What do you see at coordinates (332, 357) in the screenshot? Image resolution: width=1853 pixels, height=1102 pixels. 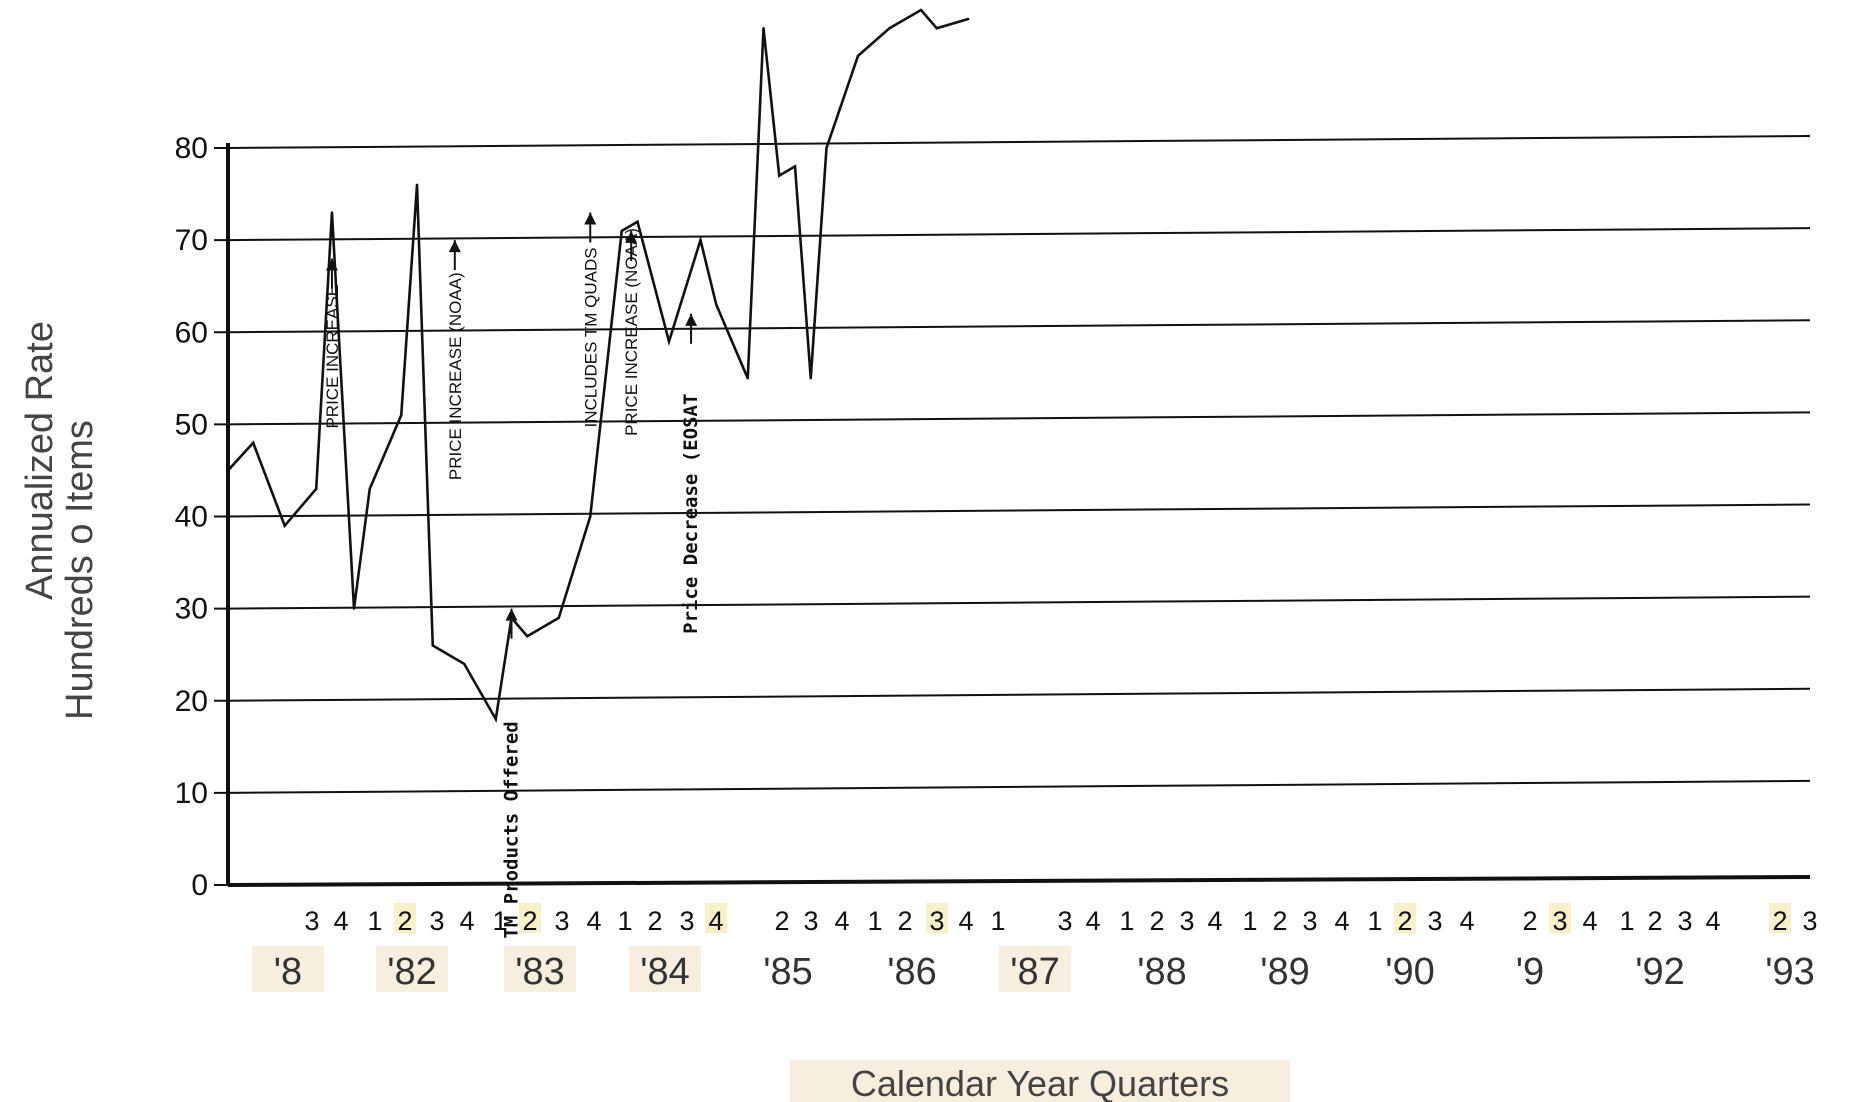 I see `annotation-text: PRICE INCREASE` at bounding box center [332, 357].